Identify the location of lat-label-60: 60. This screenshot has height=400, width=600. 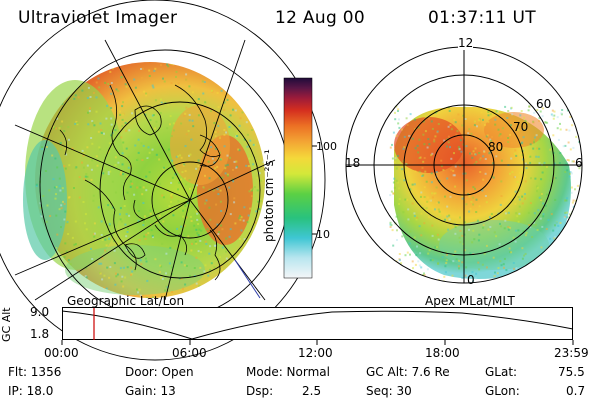
(544, 104).